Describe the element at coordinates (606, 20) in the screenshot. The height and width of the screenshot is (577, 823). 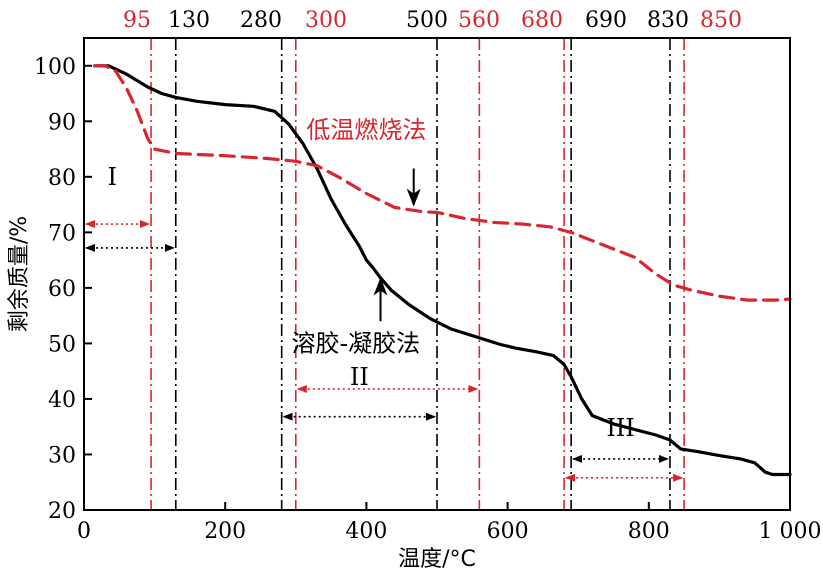
I see `vline-label-690: 690` at that location.